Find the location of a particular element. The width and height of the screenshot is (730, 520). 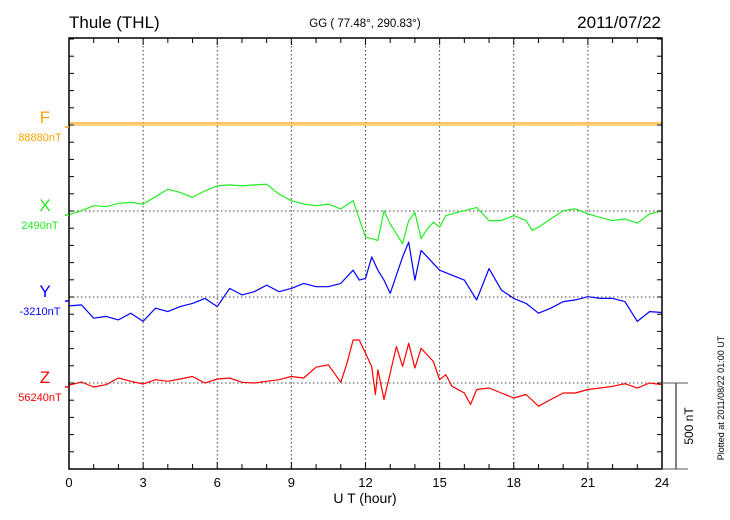

series-baseline-y: -3210nT is located at coordinates (40, 312).